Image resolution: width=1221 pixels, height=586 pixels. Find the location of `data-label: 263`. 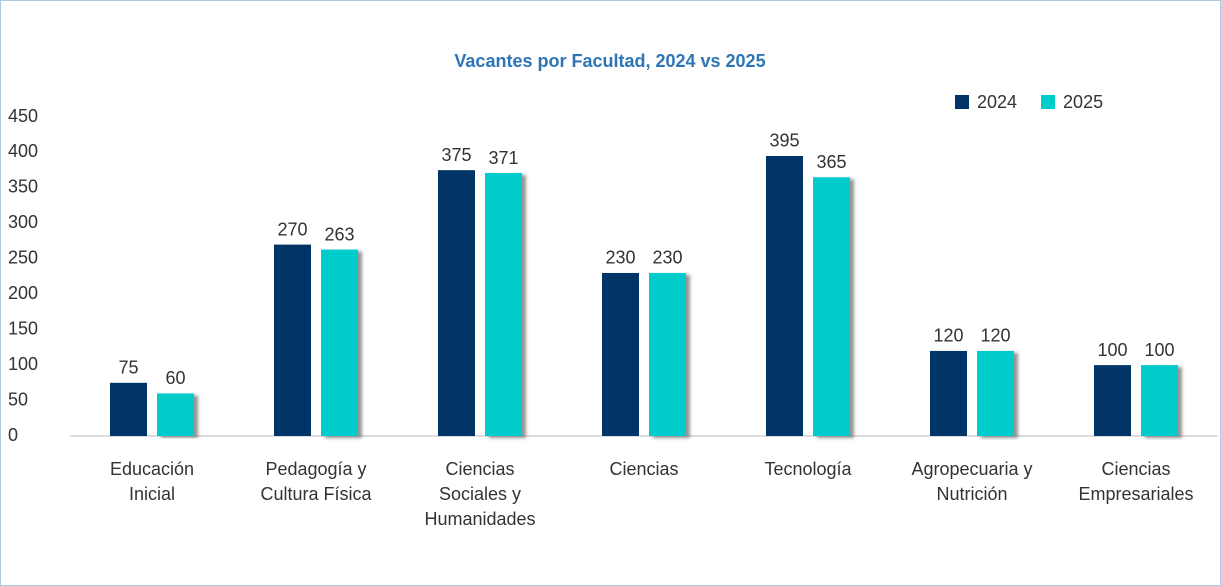

data-label: 263 is located at coordinates (339, 234).